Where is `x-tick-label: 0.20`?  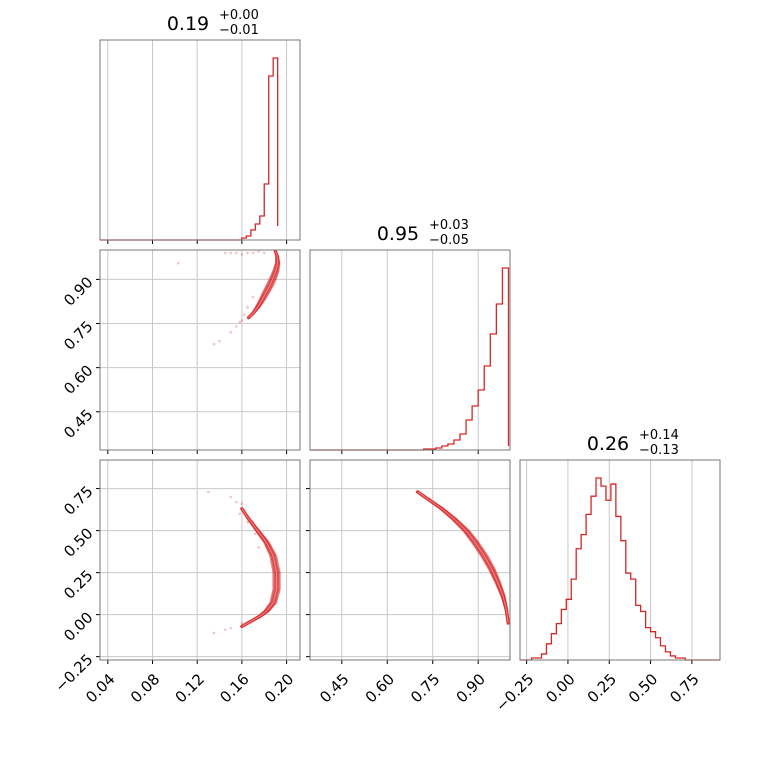 x-tick-label: 0.20 is located at coordinates (279, 688).